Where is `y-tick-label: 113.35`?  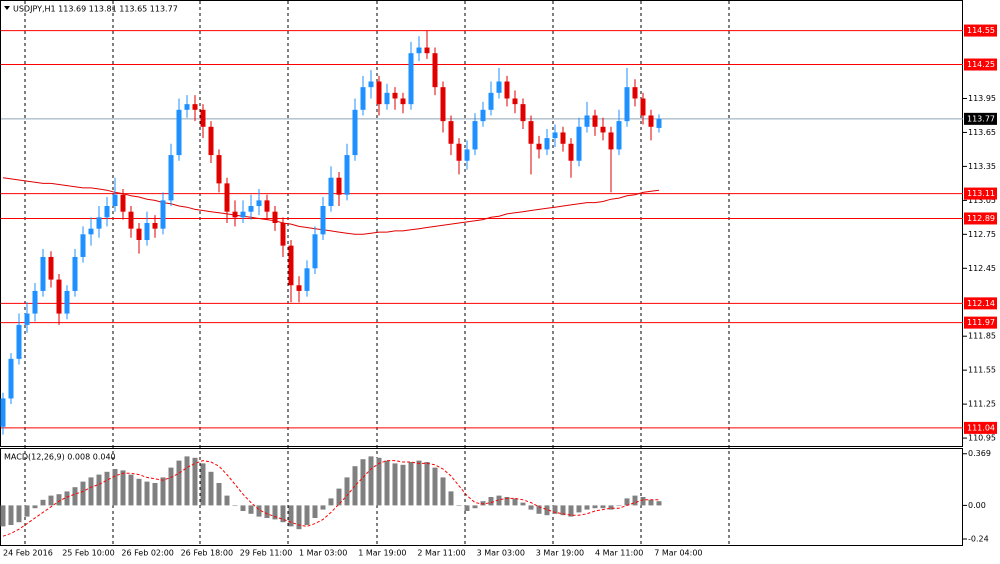 y-tick-label: 113.35 is located at coordinates (982, 166).